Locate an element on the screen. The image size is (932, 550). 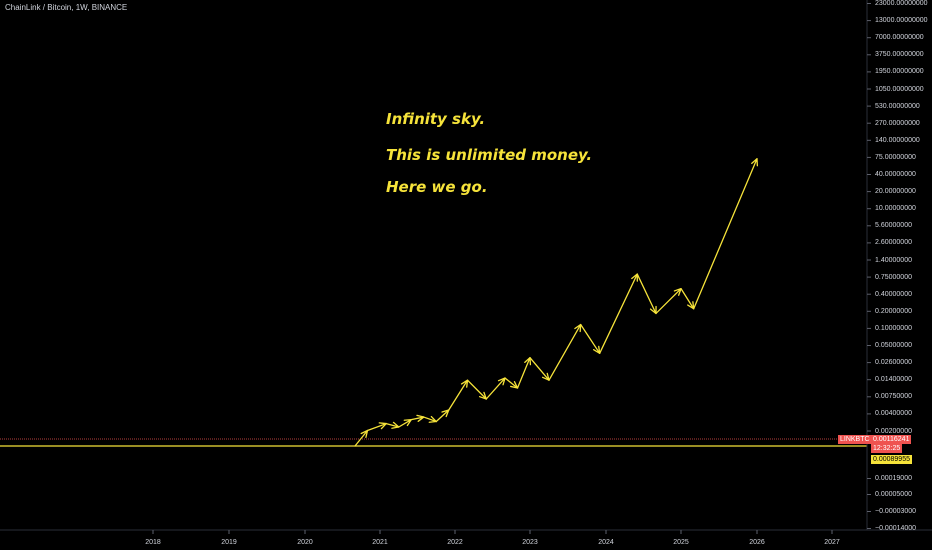
time-tick-label: 2021 is located at coordinates (380, 542).